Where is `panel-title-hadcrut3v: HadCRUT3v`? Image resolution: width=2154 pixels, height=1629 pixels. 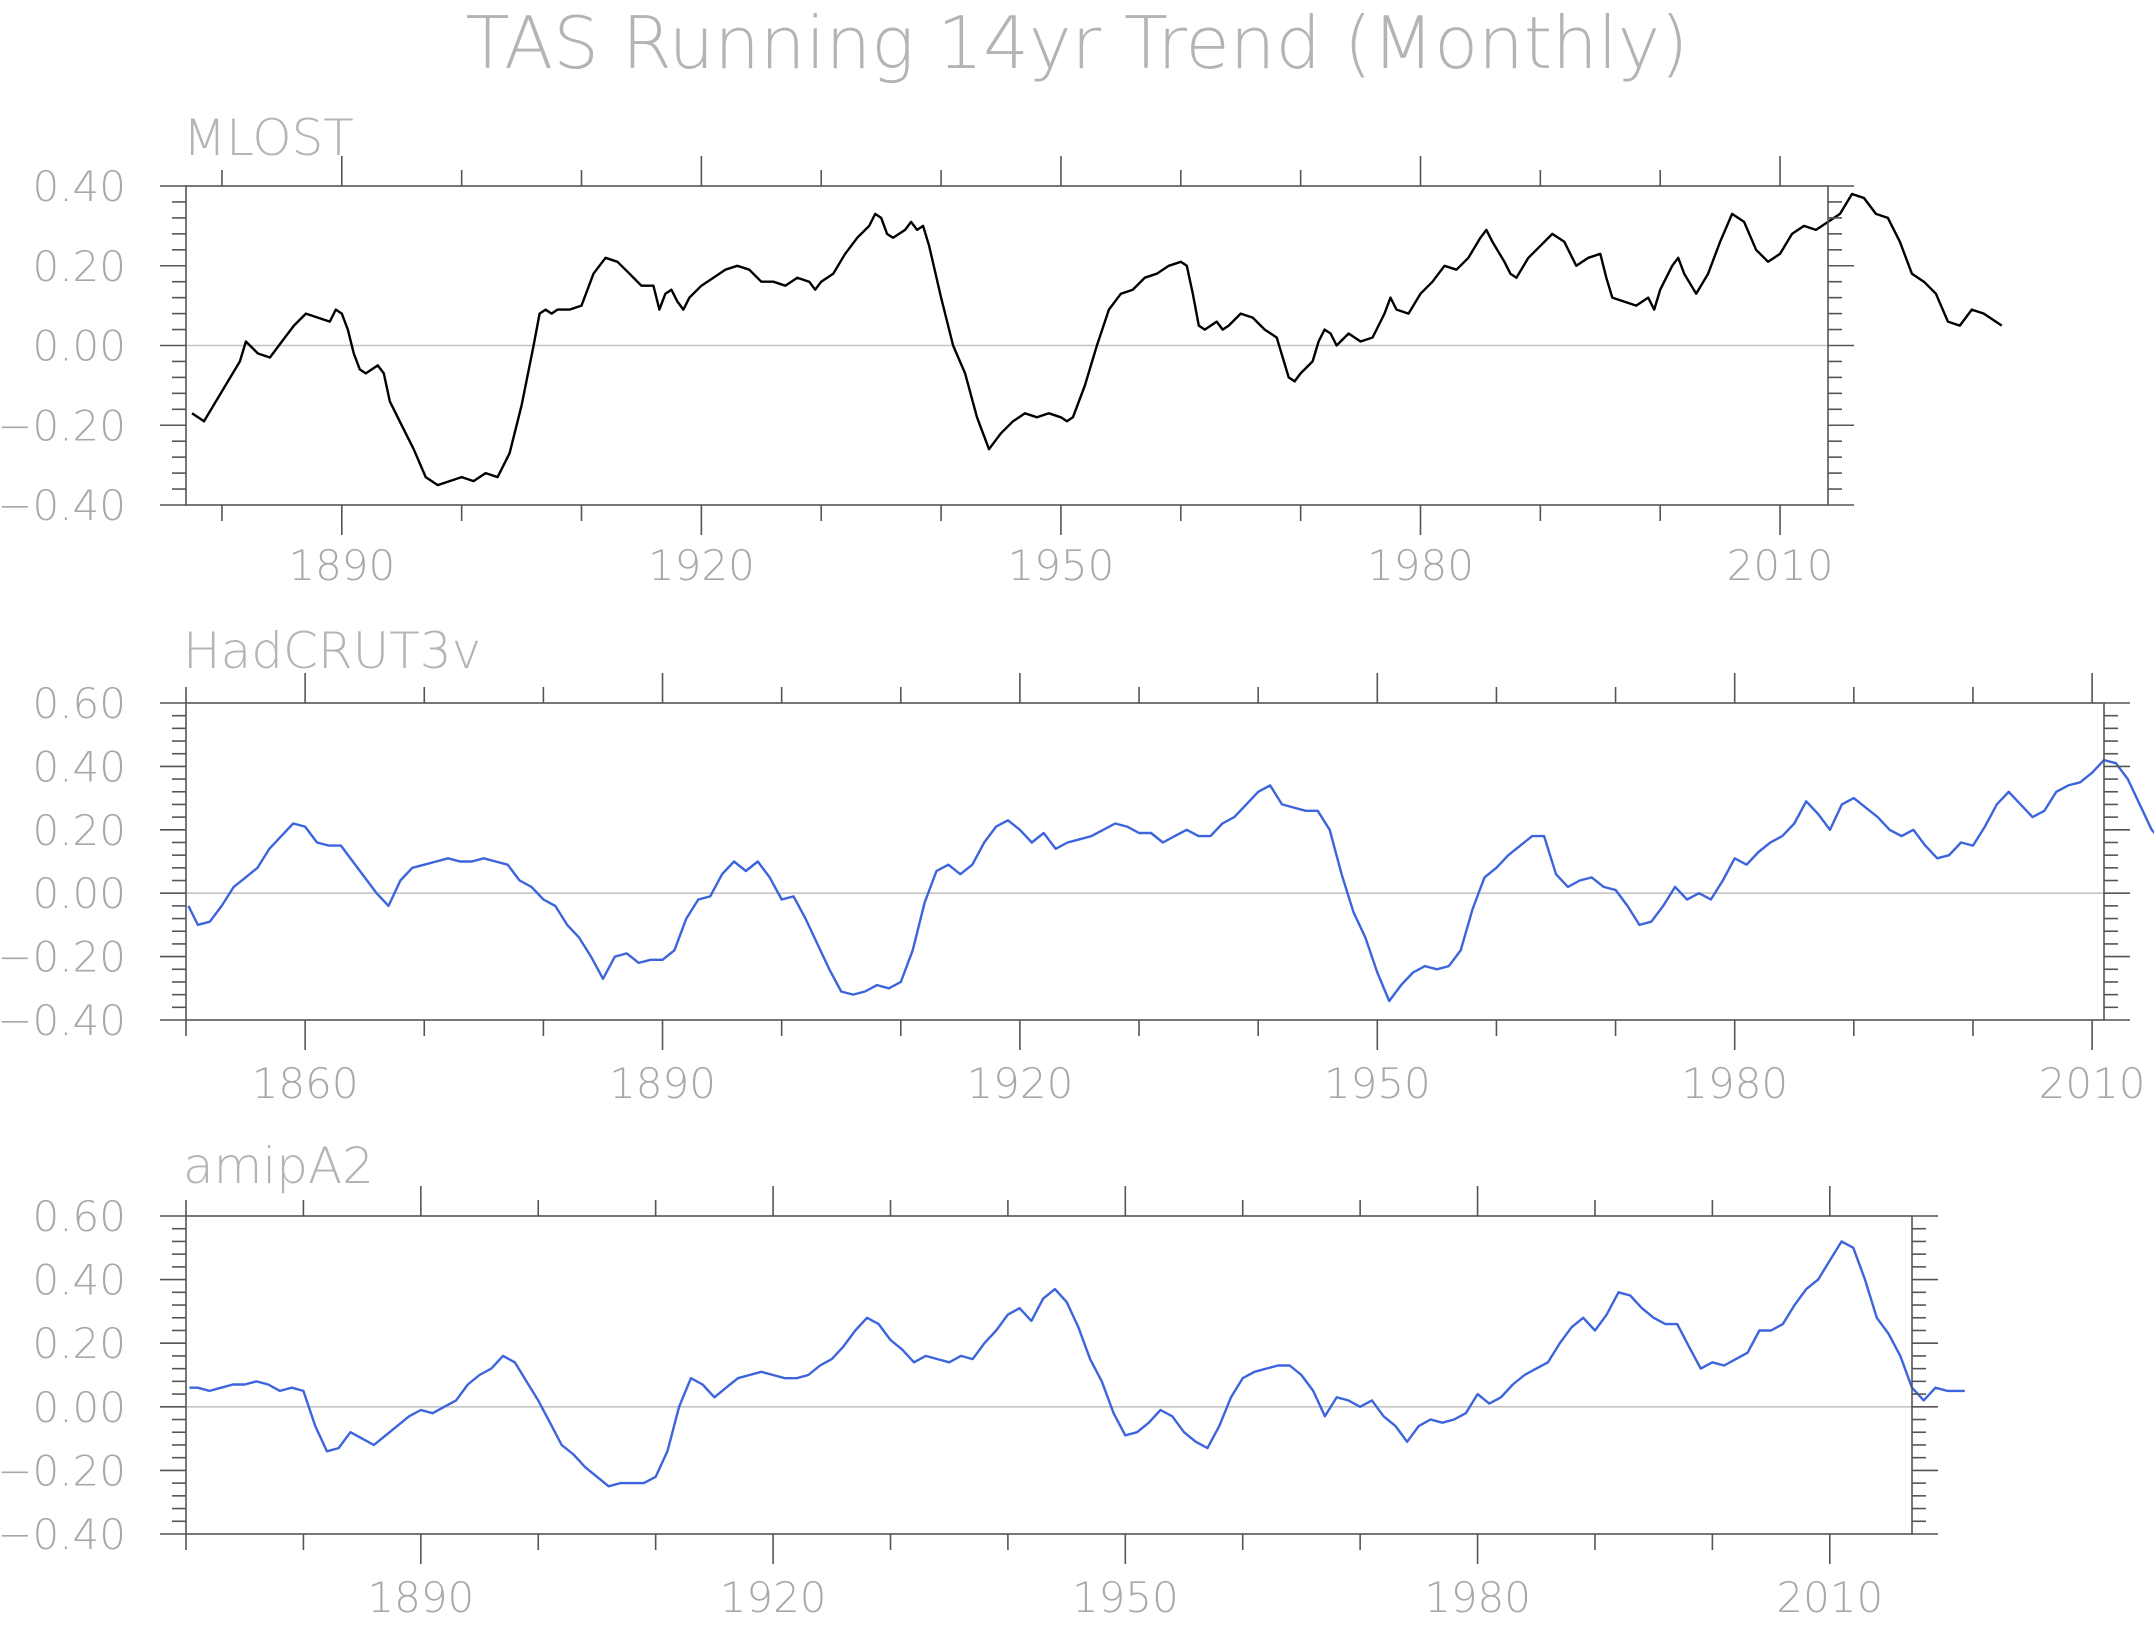
panel-title-hadcrut3v: HadCRUT3v is located at coordinates (332, 651).